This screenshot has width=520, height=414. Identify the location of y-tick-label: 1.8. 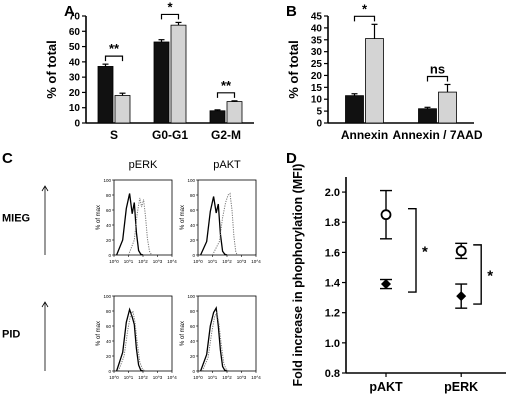
(332, 223).